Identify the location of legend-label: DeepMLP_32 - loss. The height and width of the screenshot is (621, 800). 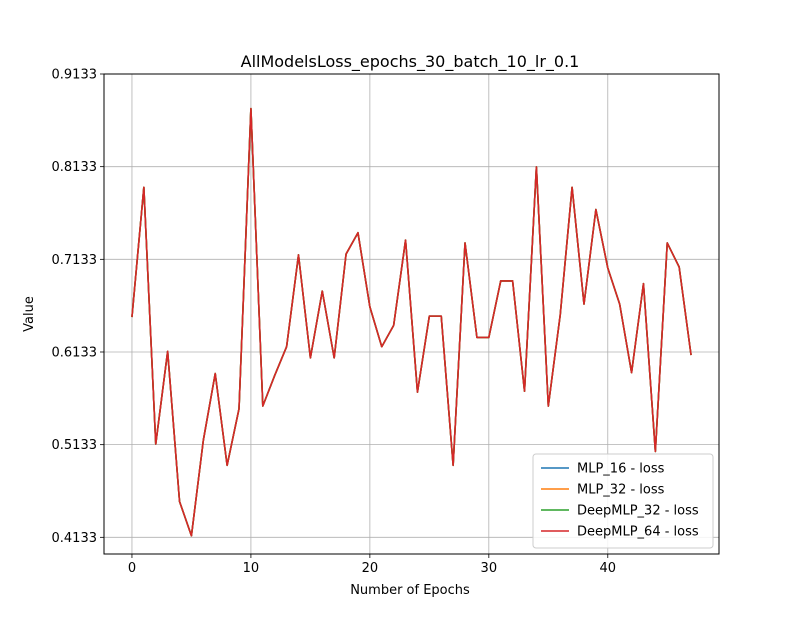
(638, 511).